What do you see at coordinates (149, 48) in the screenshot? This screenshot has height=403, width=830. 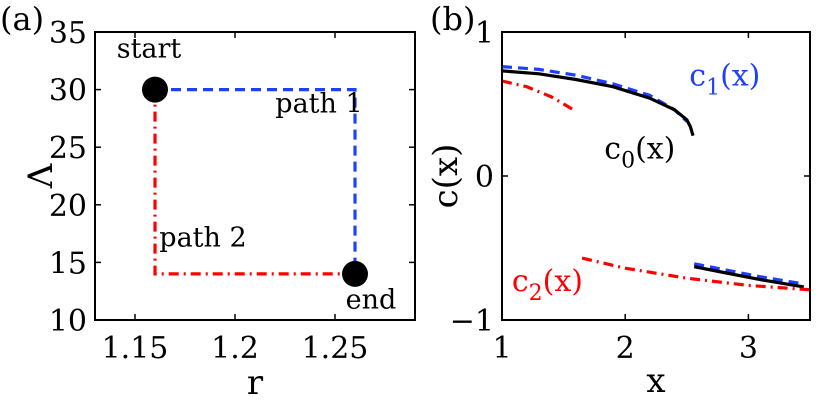 I see `start-annotation: start` at bounding box center [149, 48].